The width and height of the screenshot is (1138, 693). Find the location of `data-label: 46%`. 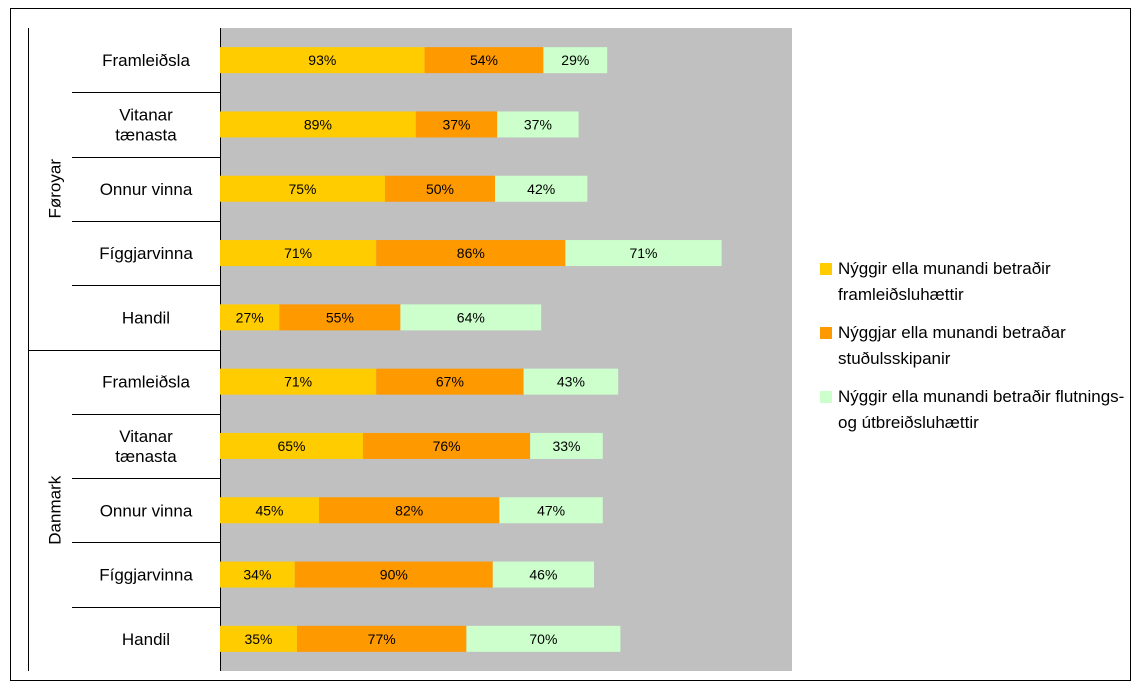

data-label: 46% is located at coordinates (543, 575).